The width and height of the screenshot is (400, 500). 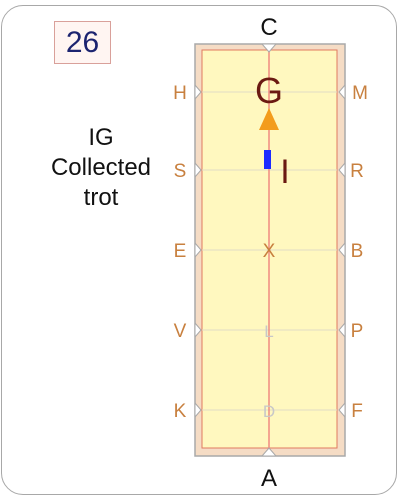 I want to click on letter-b: B, so click(x=357, y=251).